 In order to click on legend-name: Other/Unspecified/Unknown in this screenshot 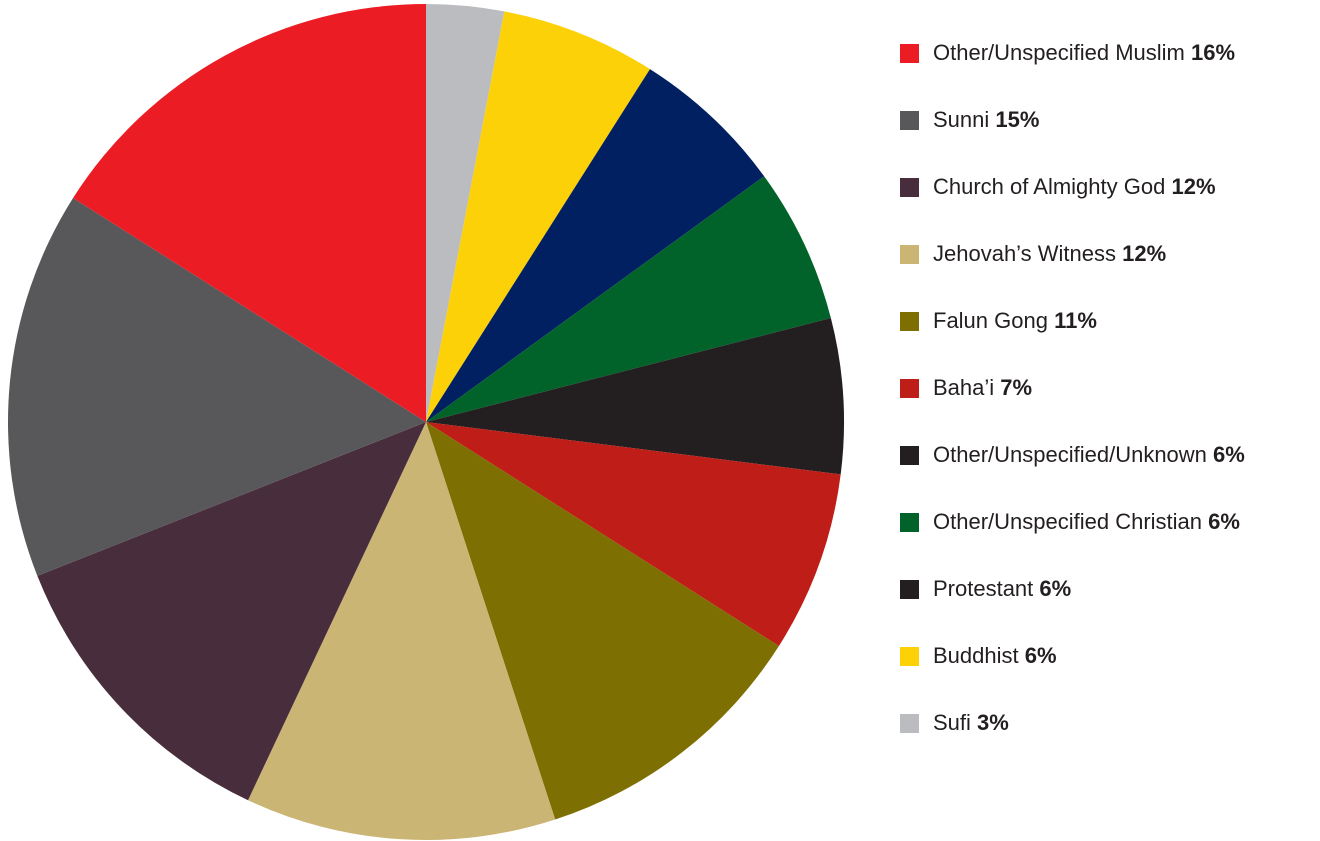, I will do `click(1070, 454)`.